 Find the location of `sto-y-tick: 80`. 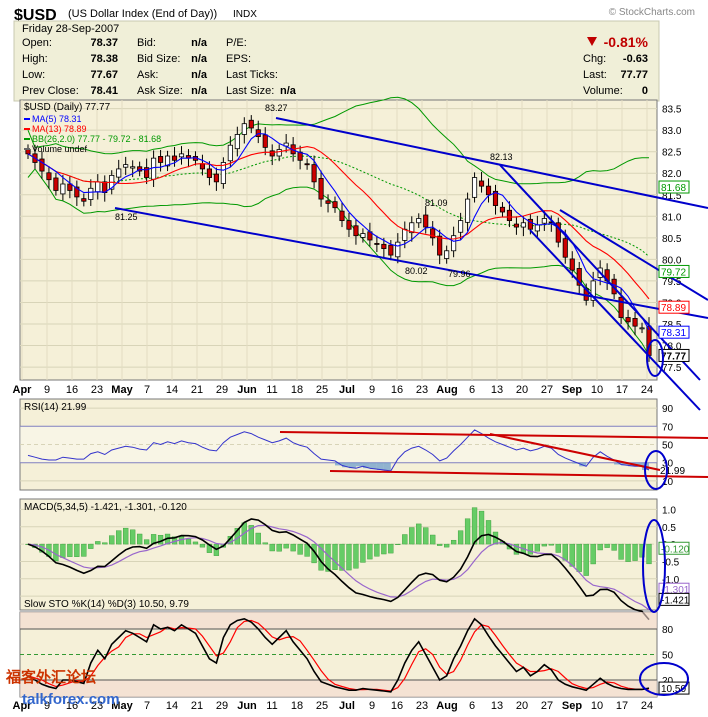

sto-y-tick: 80 is located at coordinates (668, 630).